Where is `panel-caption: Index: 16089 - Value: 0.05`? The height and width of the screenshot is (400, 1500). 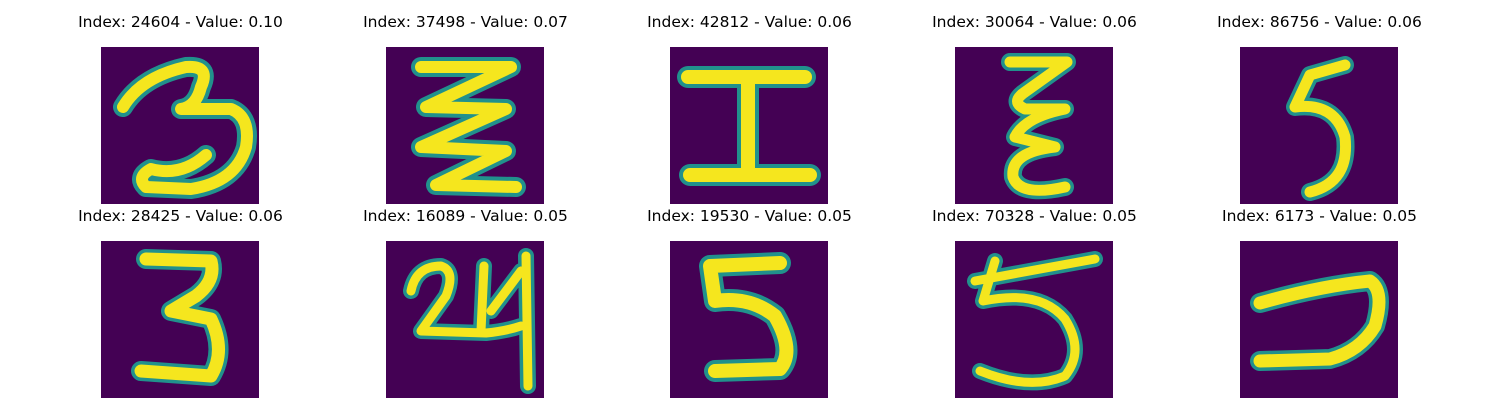 panel-caption: Index: 16089 - Value: 0.05 is located at coordinates (465, 216).